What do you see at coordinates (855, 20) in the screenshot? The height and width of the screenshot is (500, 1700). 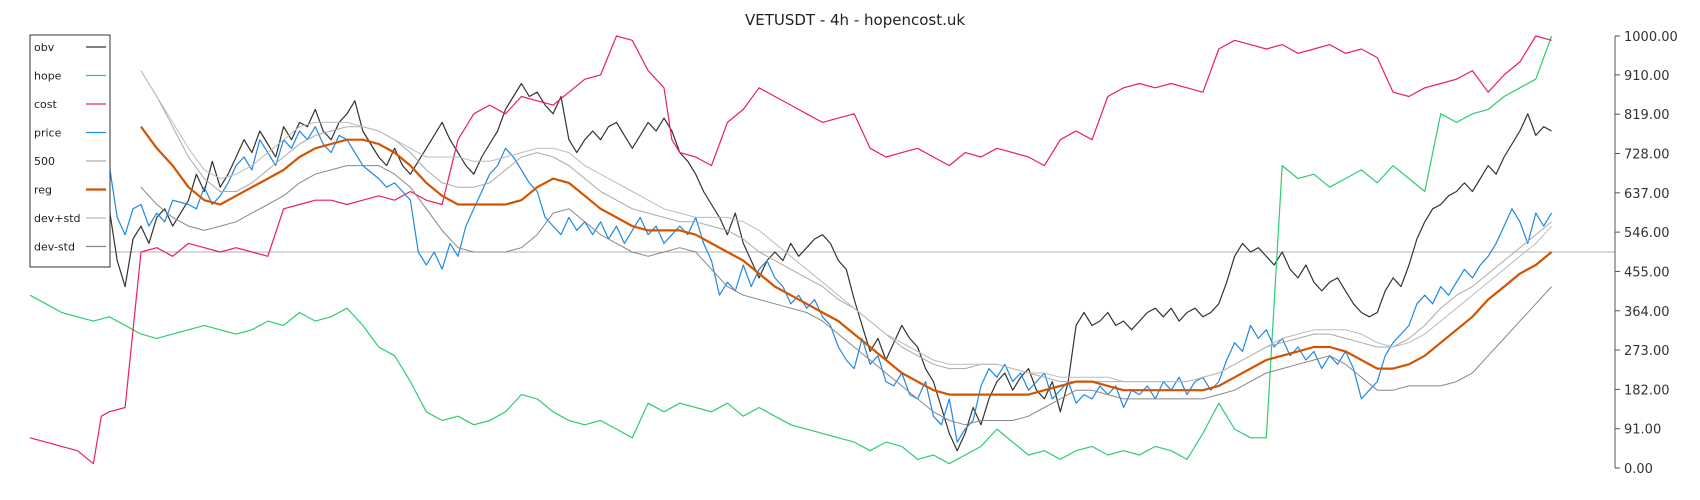 I see `chart-title: VETUSDT - 4h - hopencost.uk` at bounding box center [855, 20].